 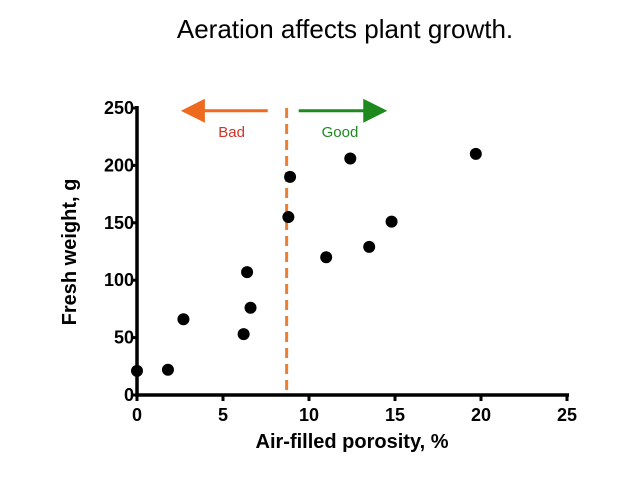 What do you see at coordinates (352, 442) in the screenshot?
I see `x-axis-label: Air-filled porosity, %` at bounding box center [352, 442].